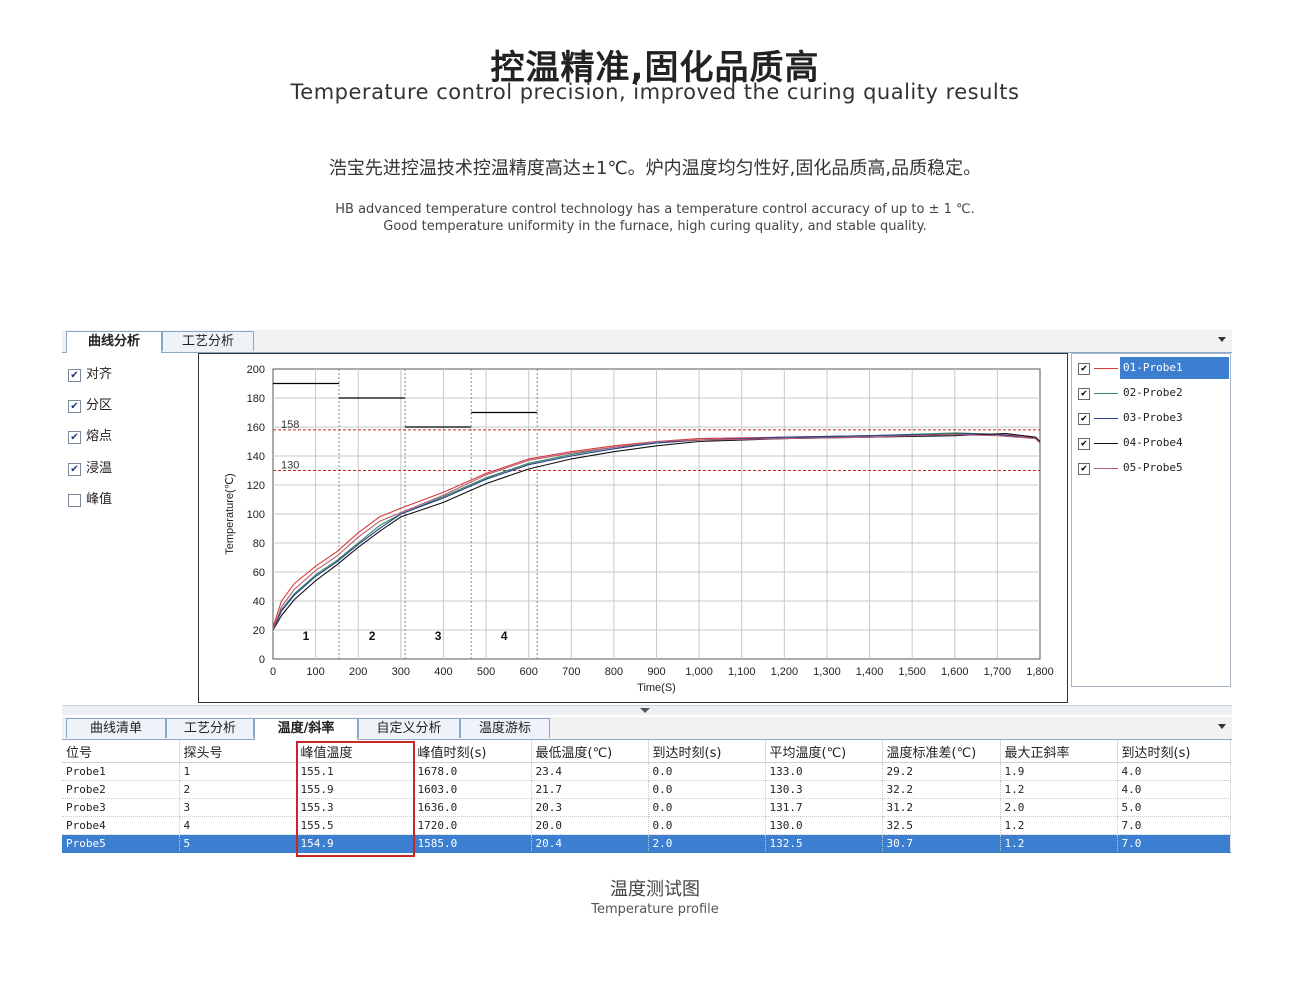  What do you see at coordinates (647, 728) in the screenshot?
I see `bottom-tab-bar: 曲线清单 工艺分析 温度/斜率 自定义分析 温度游标` at bounding box center [647, 728].